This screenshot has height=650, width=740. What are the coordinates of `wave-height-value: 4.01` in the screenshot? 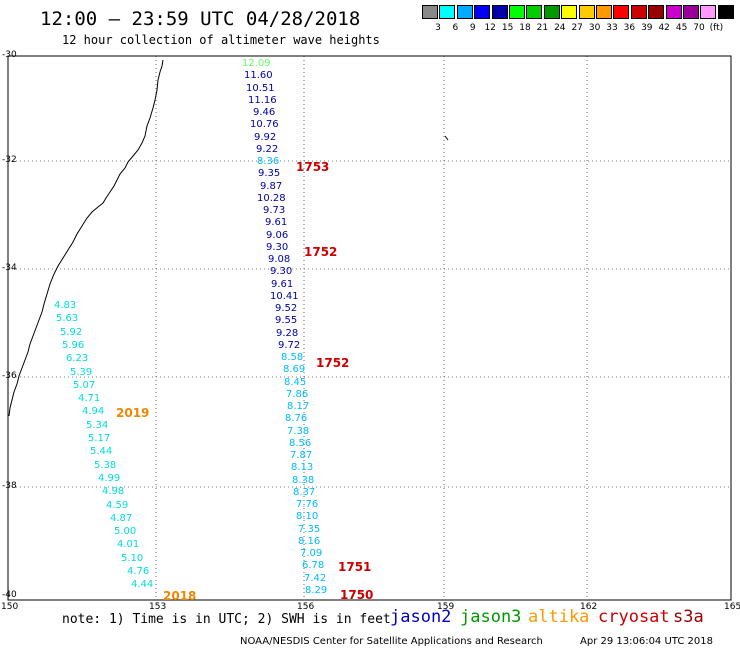 It's located at (128, 545).